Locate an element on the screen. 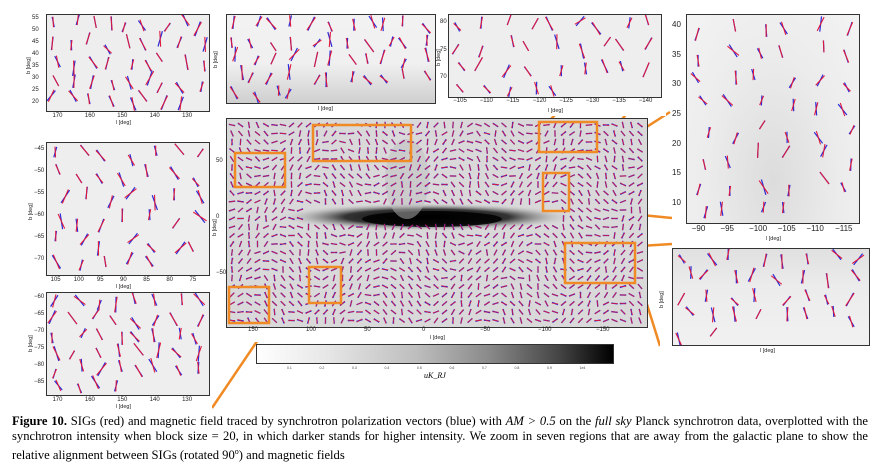 The image size is (875, 475). xtick: 150 is located at coordinates (122, 400).